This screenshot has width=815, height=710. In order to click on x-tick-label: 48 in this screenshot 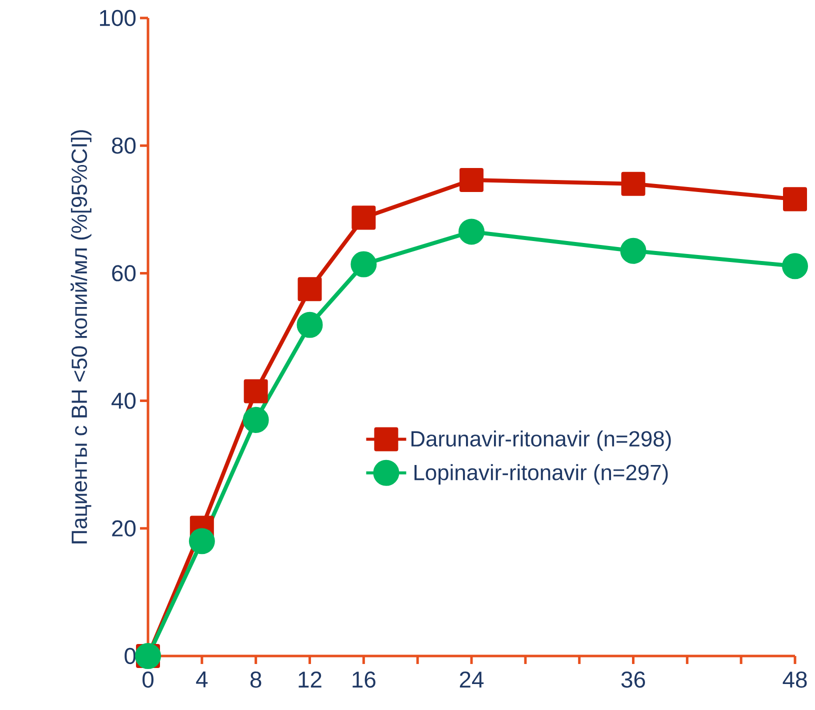, I will do `click(794, 680)`.